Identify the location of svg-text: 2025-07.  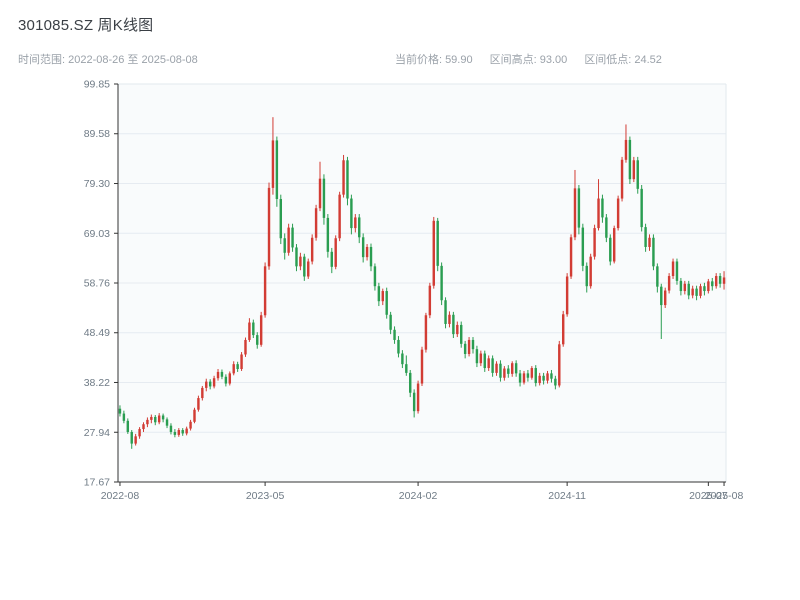
(708, 496).